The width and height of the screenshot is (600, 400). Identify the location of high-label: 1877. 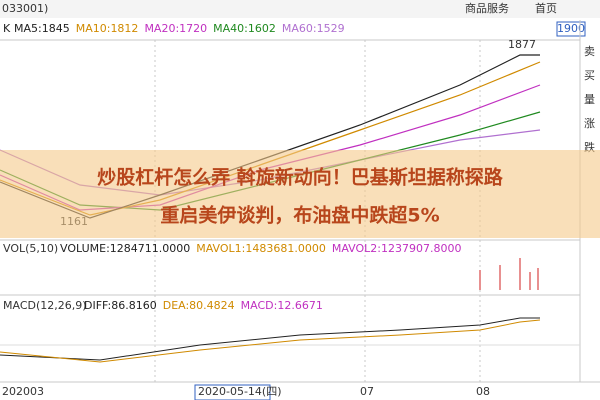
(522, 44).